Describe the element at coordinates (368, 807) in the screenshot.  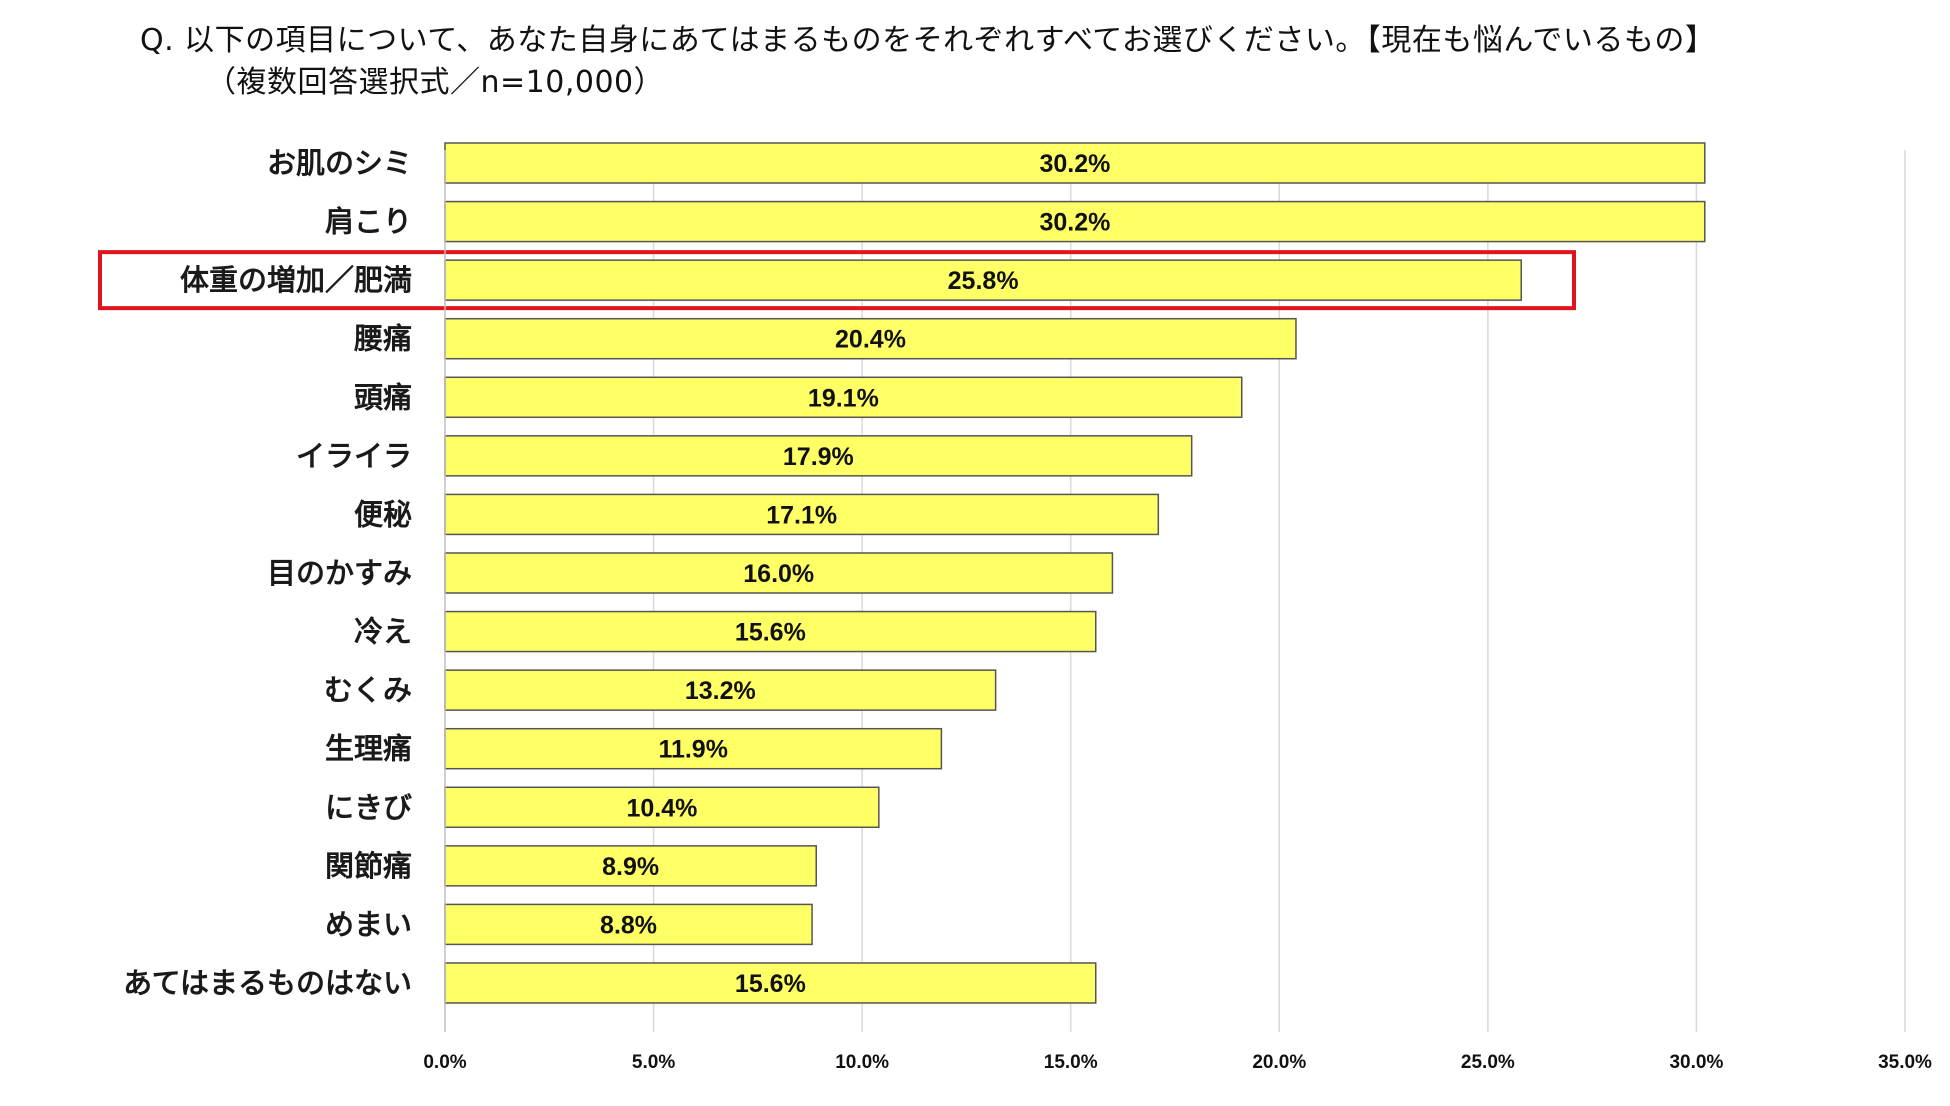
I see `category-label: にきび` at that location.